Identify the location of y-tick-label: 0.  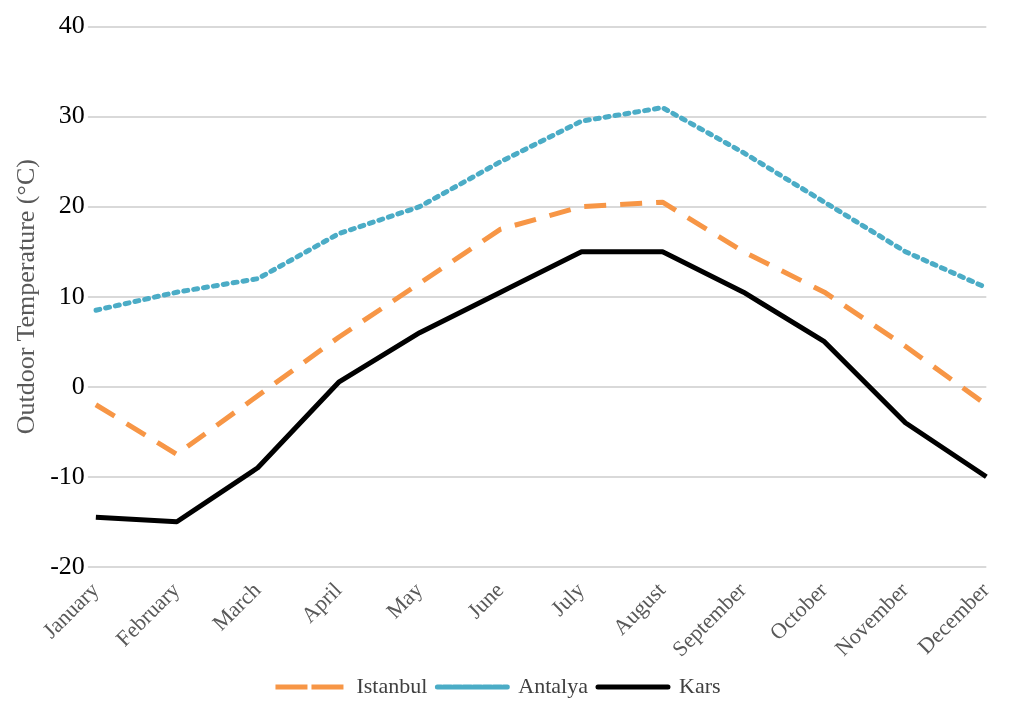
(78, 385).